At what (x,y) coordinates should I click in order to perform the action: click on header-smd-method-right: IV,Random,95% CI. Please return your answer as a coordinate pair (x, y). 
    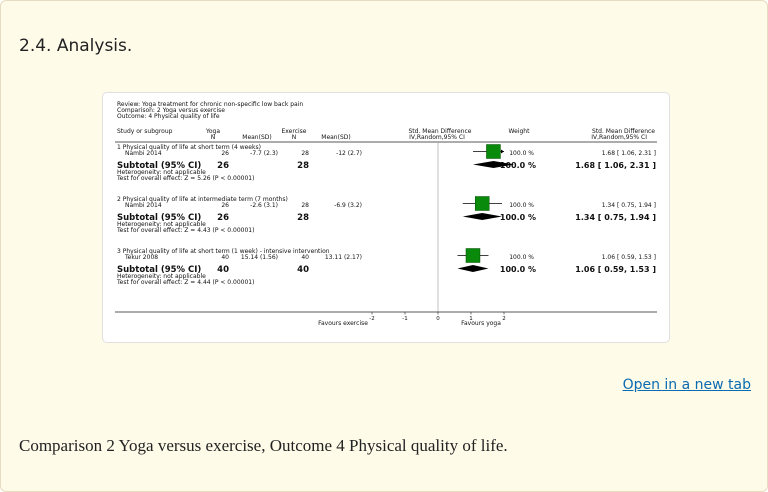
    Looking at the image, I should click on (619, 137).